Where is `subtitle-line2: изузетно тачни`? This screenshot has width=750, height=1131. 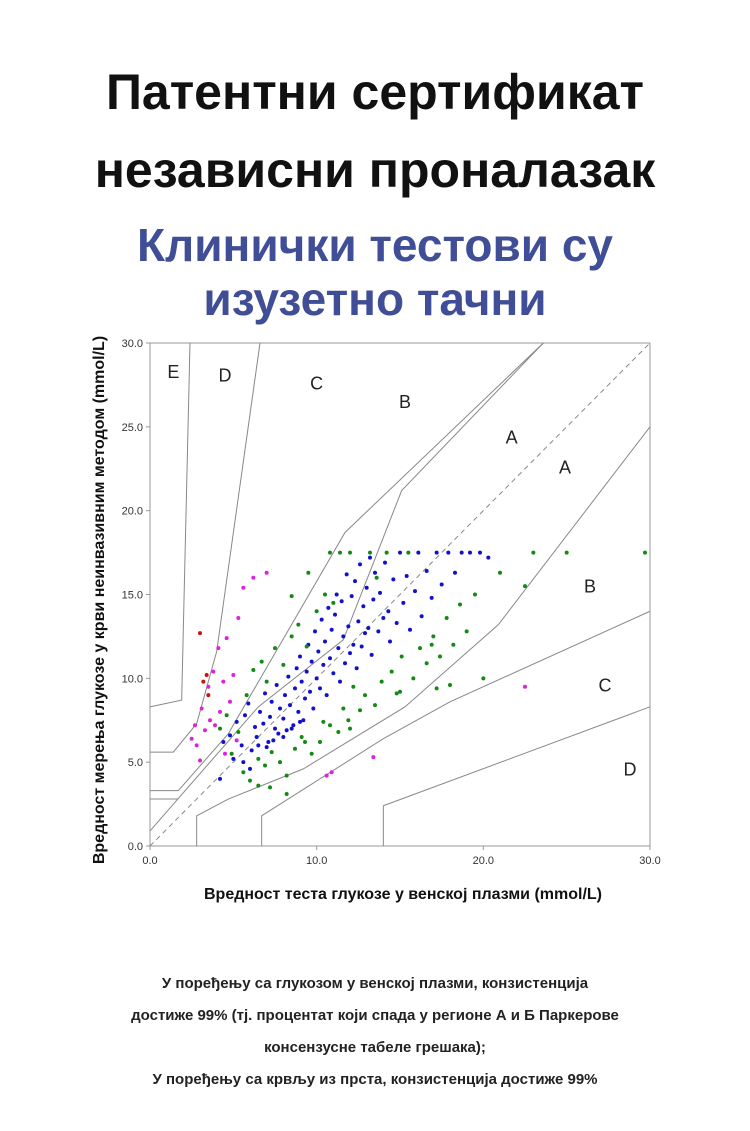
subtitle-line2: изузетно тачни is located at coordinates (375, 299).